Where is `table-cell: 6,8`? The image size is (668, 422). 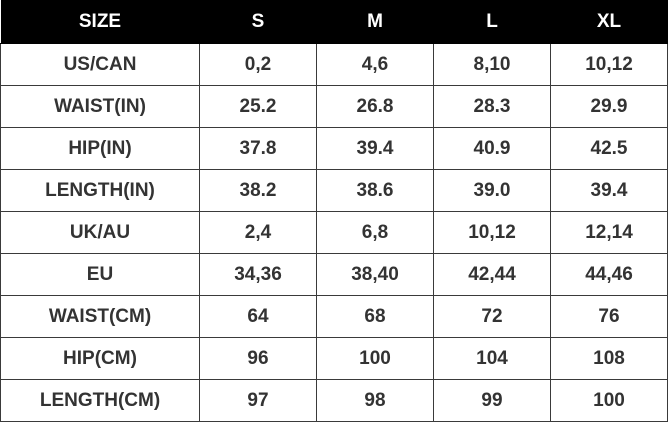 table-cell: 6,8 is located at coordinates (375, 232).